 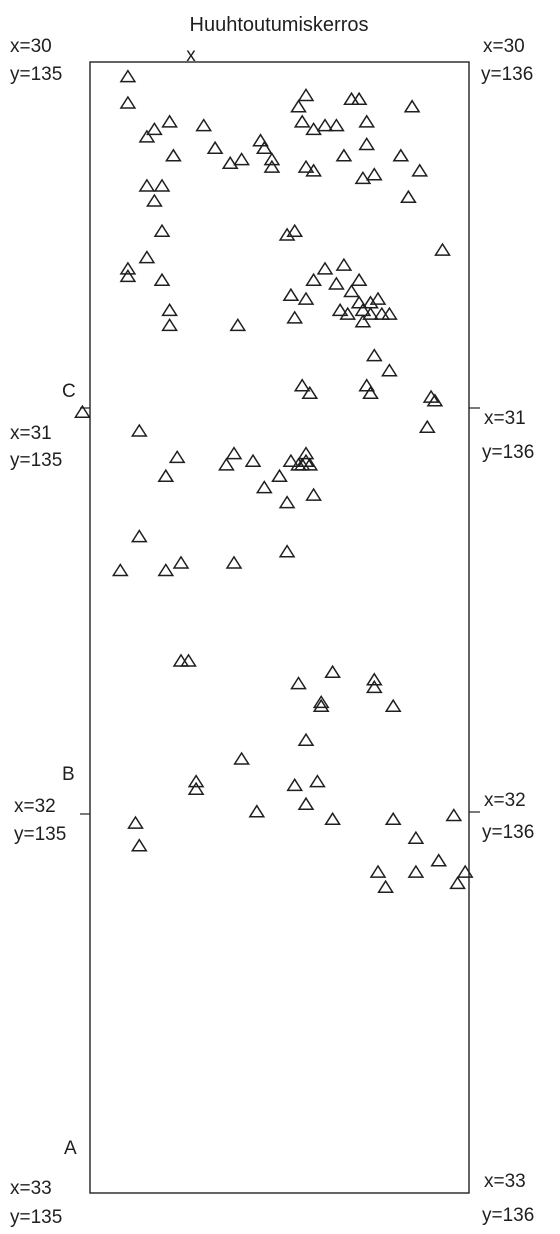 What do you see at coordinates (508, 1215) in the screenshot?
I see `right-label-y136-bottom: y=136` at bounding box center [508, 1215].